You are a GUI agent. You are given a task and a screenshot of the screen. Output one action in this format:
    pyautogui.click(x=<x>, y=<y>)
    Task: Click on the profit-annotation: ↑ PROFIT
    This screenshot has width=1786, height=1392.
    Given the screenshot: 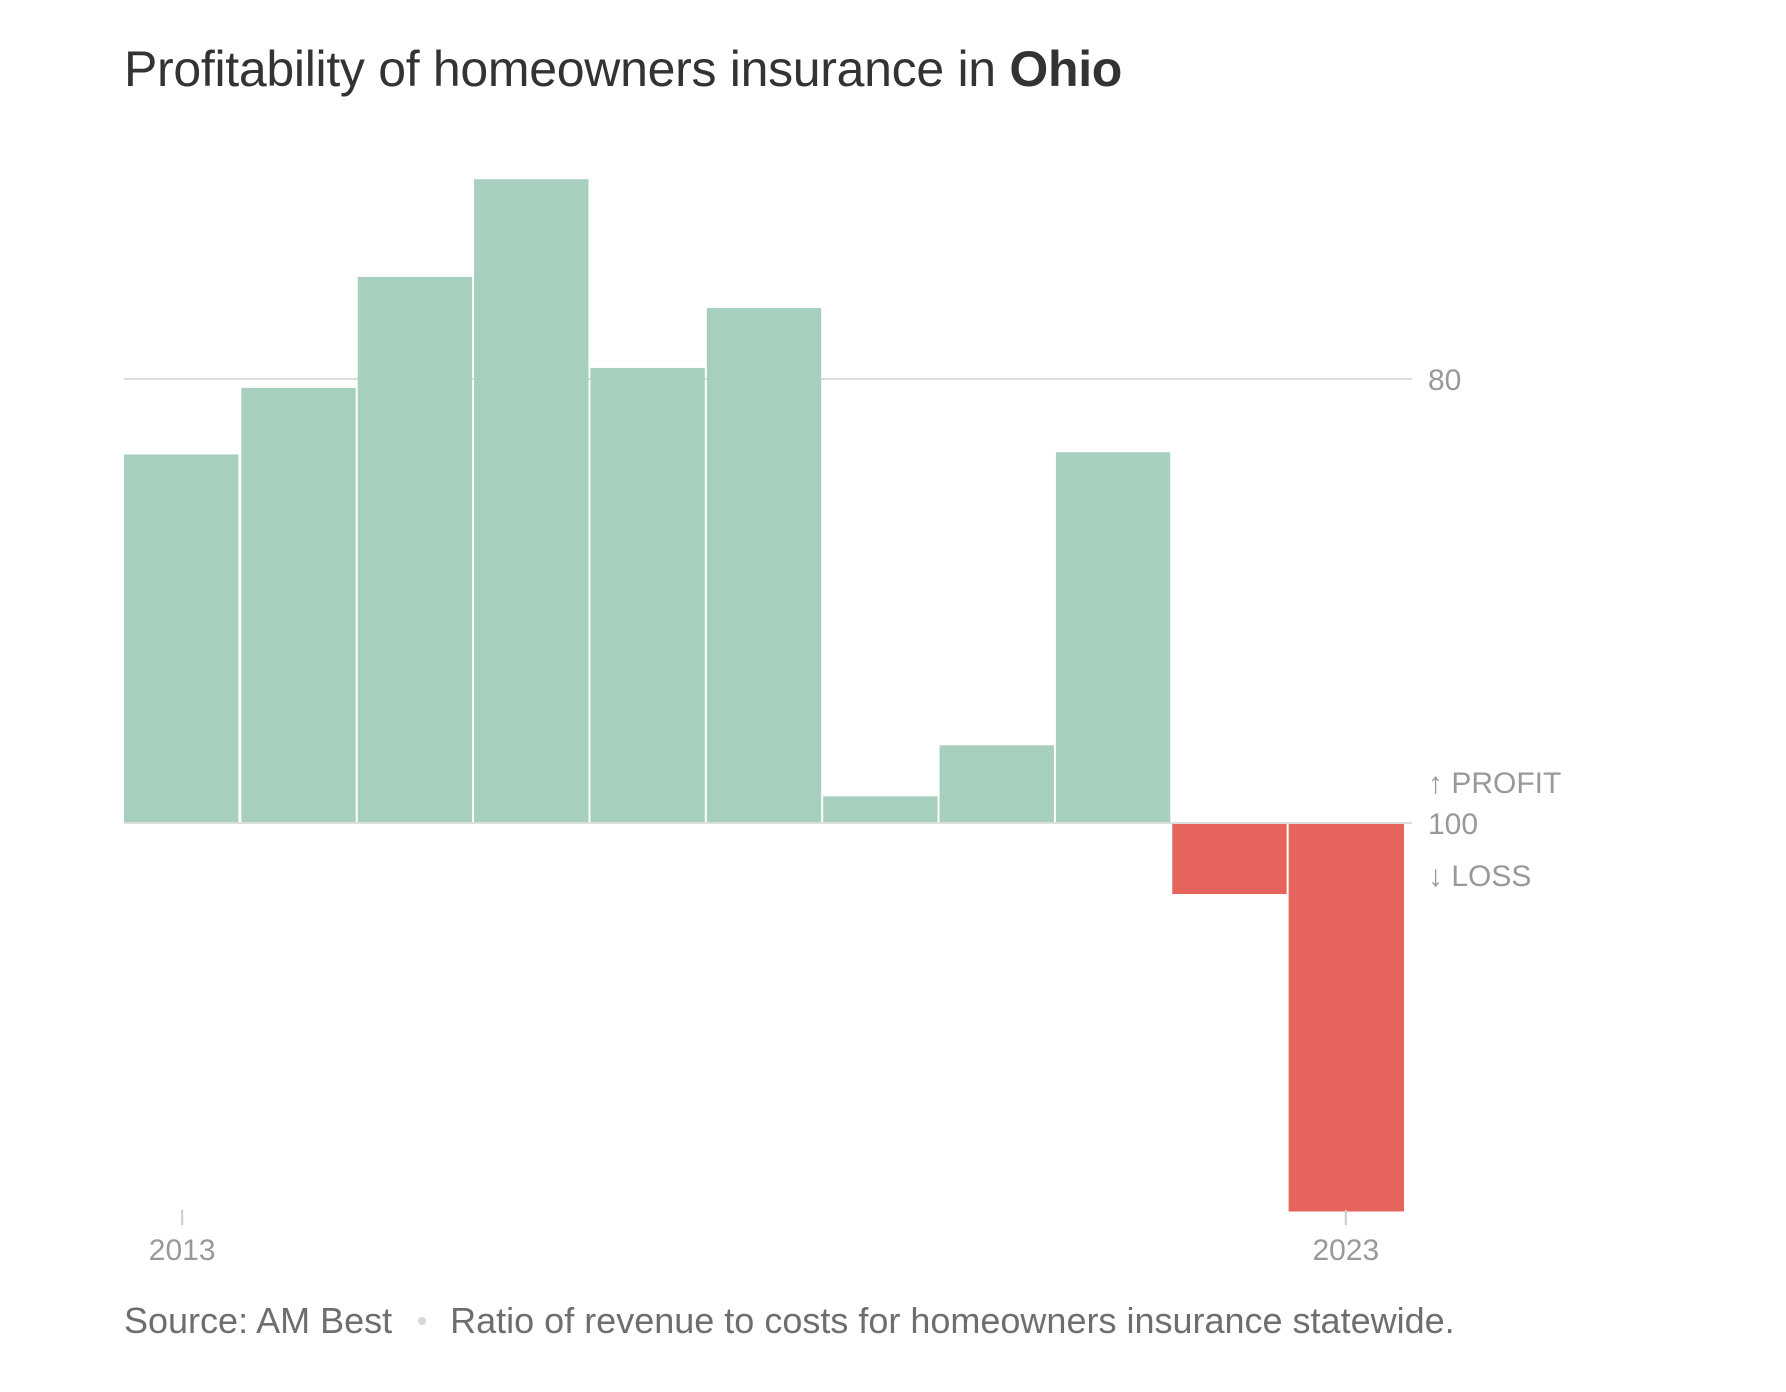 What is the action you would take?
    pyautogui.click(x=1494, y=783)
    